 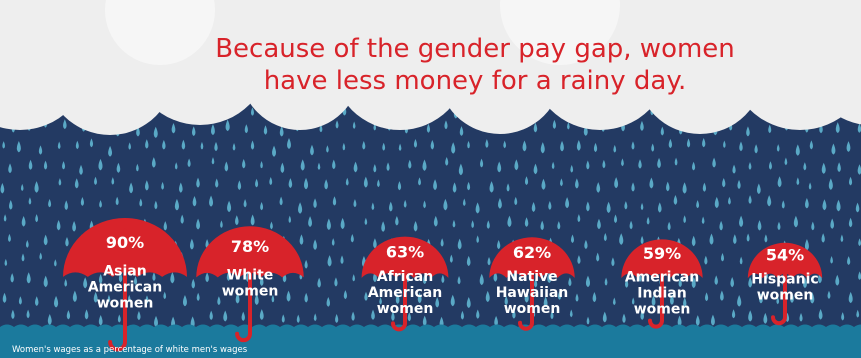 I want to click on value-label: 63%, so click(x=405, y=251).